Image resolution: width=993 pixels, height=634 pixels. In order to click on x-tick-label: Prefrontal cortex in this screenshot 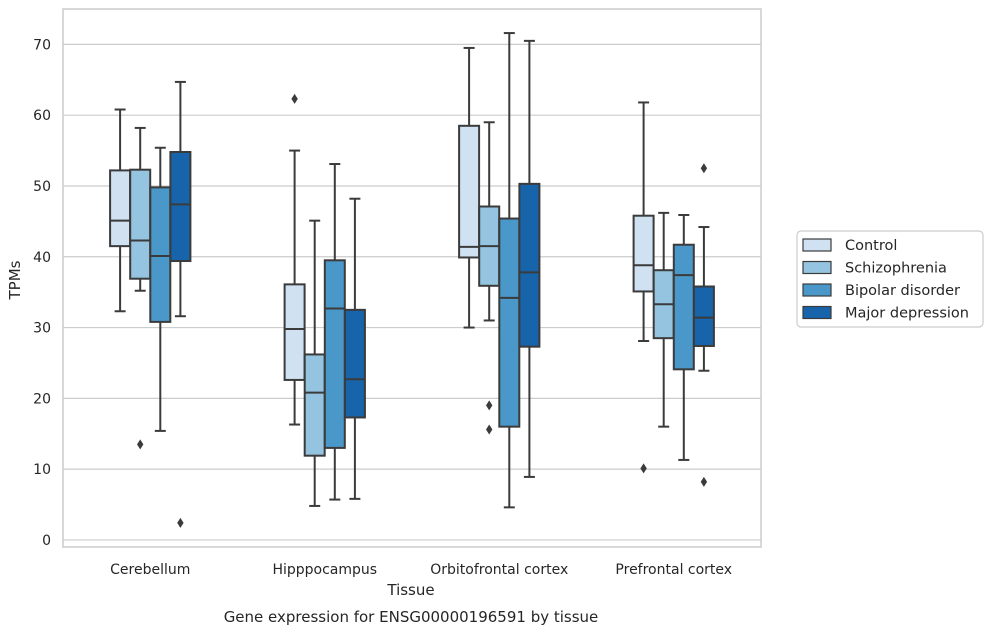, I will do `click(673, 570)`.